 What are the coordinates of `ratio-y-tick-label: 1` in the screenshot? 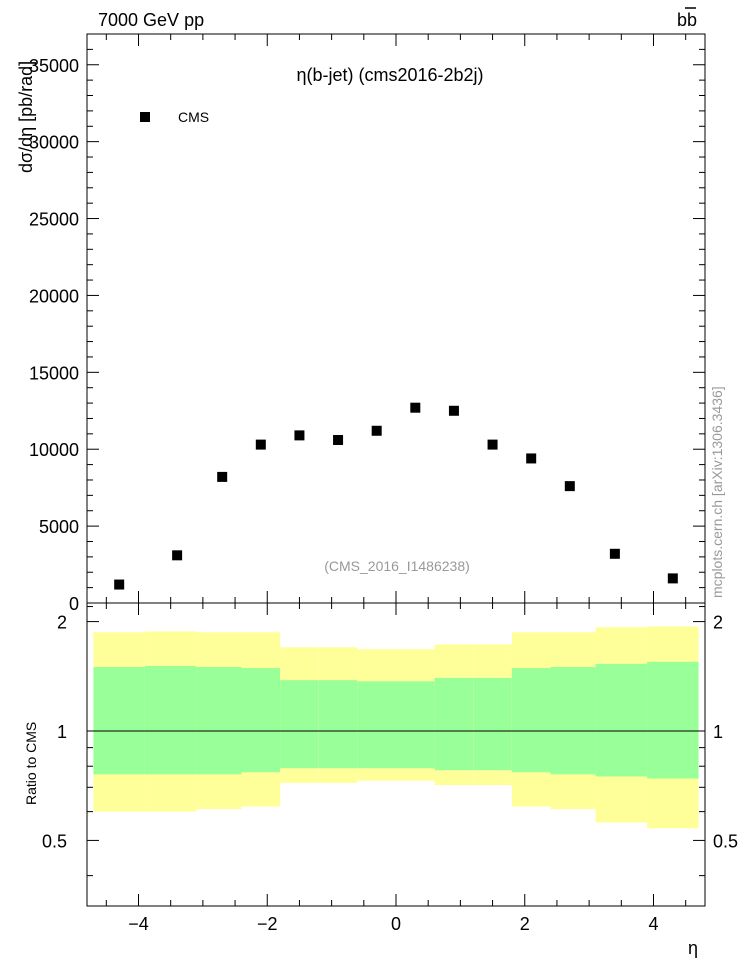 It's located at (62, 732).